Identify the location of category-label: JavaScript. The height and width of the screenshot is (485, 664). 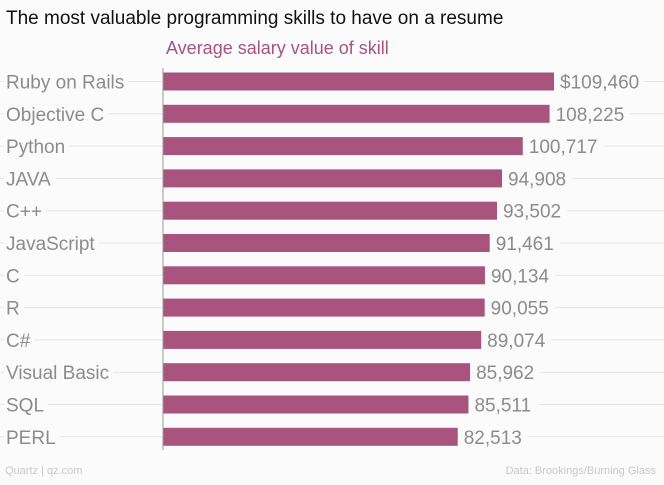
(50, 244).